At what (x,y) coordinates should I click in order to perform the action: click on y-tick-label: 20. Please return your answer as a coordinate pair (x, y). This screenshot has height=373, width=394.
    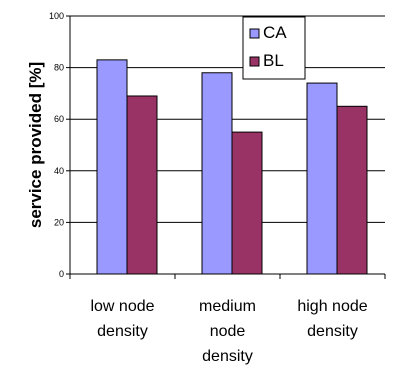
    Looking at the image, I should click on (59, 222).